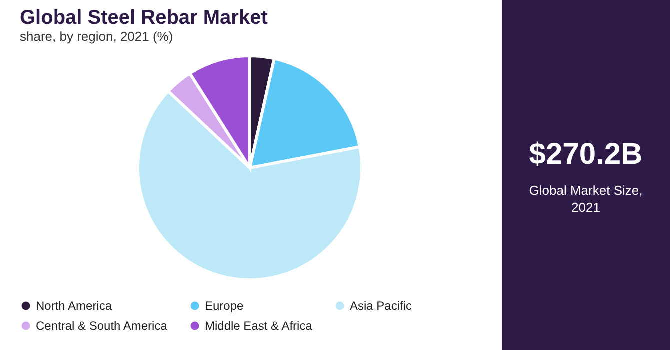 The height and width of the screenshot is (350, 670). Describe the element at coordinates (586, 199) in the screenshot. I see `text: Global Market Size, 2021` at that location.